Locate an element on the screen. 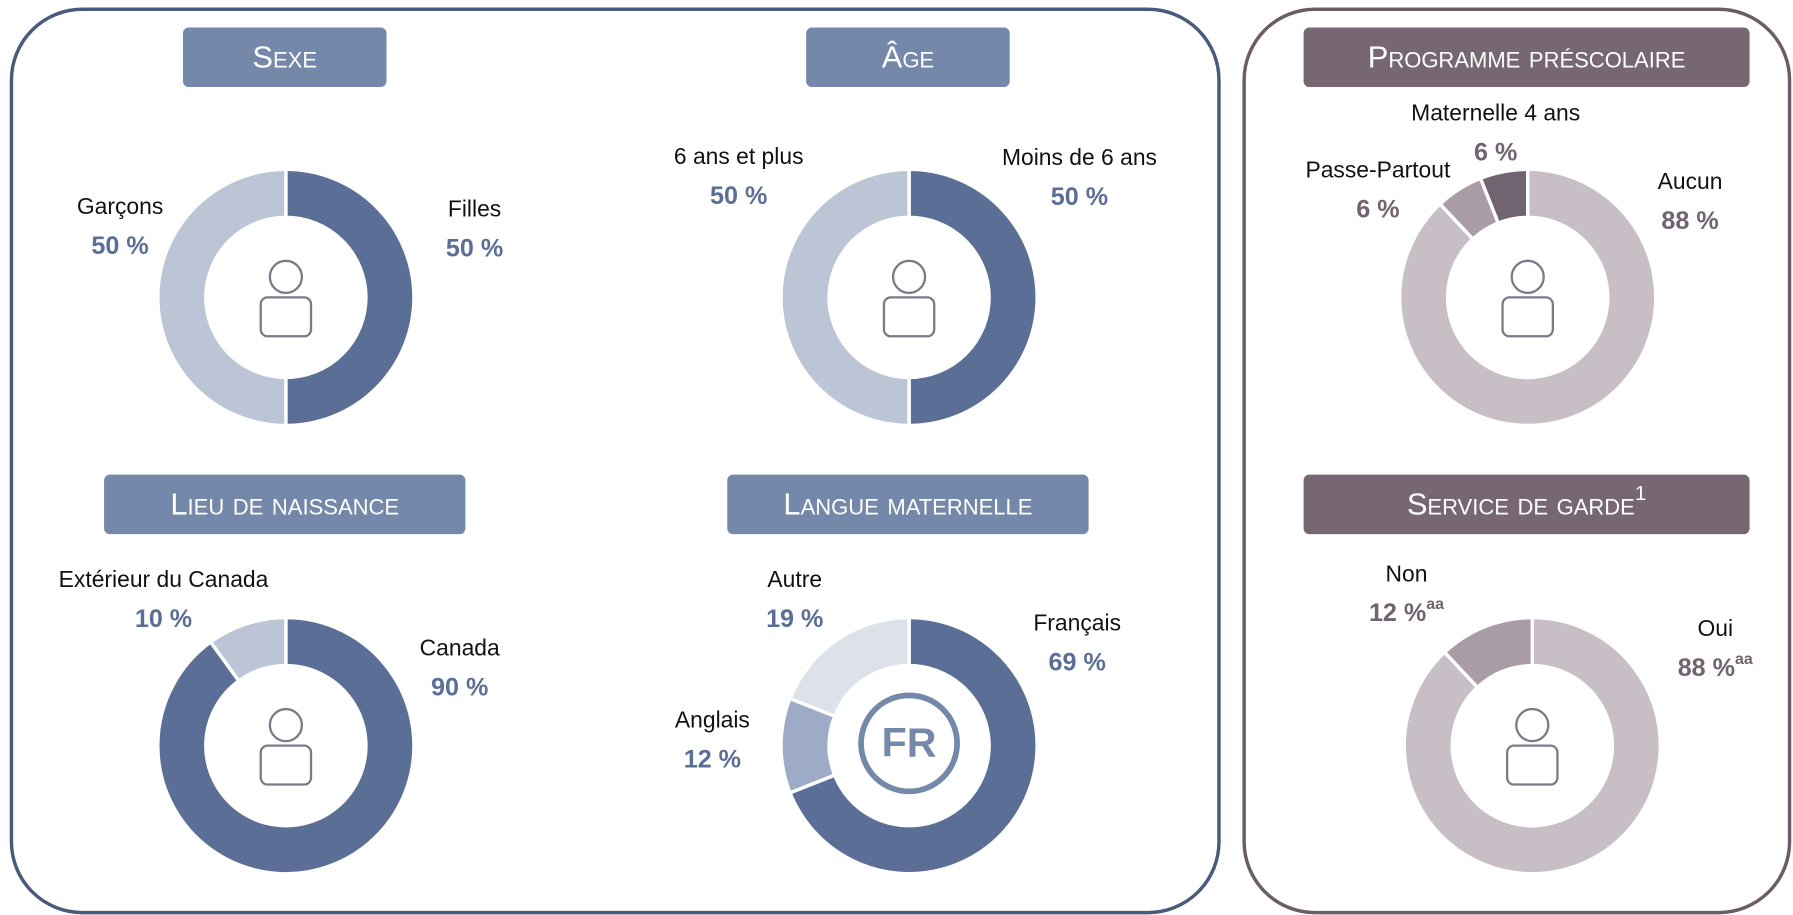 The image size is (1793, 915). value-label: 88 % is located at coordinates (1689, 221).